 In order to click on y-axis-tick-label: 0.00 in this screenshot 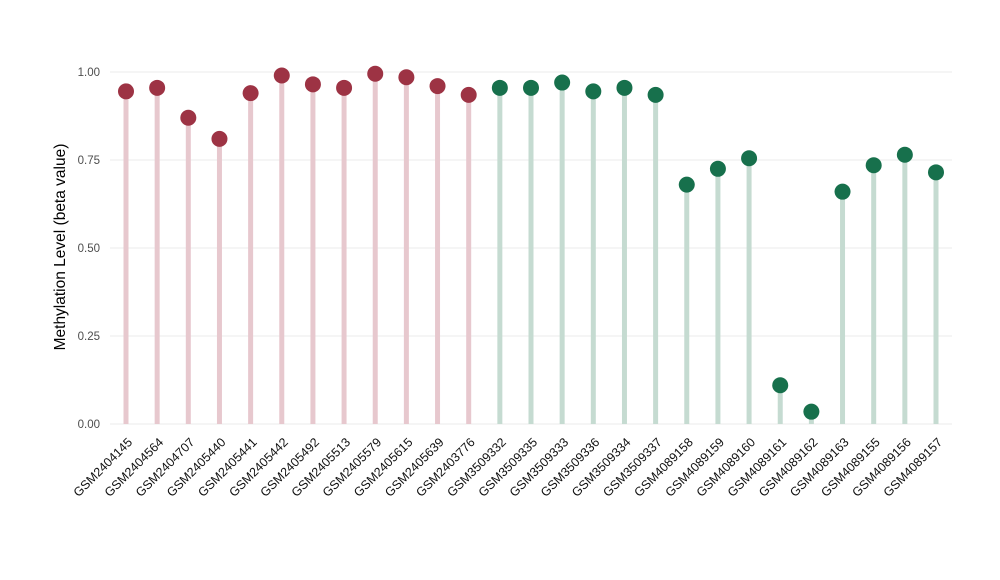, I will do `click(89, 425)`.